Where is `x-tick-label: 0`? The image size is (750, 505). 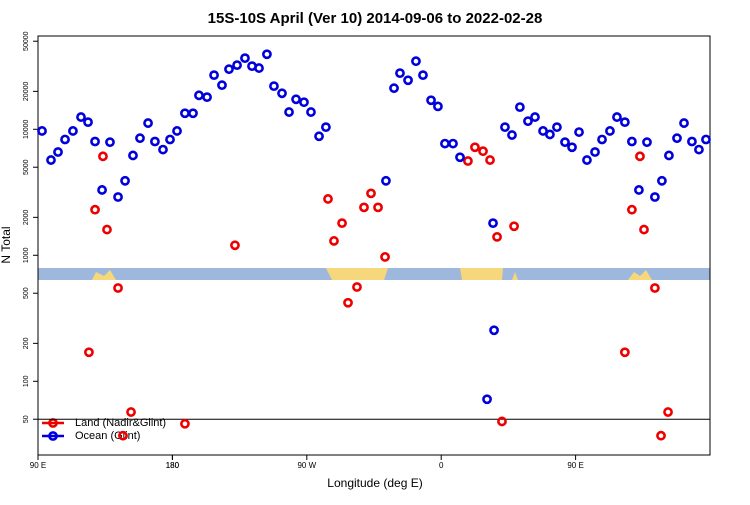
x-tick-label: 0 is located at coordinates (441, 465).